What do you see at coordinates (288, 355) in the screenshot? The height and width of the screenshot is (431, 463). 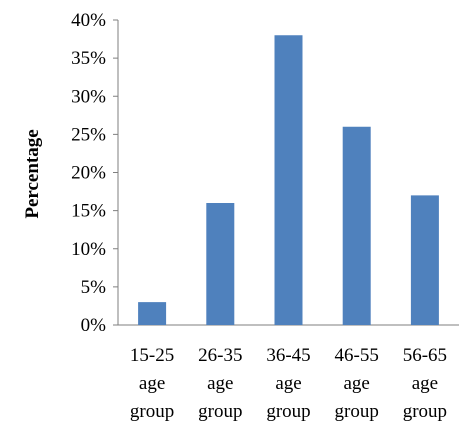 I see `category-label: 36-45` at bounding box center [288, 355].